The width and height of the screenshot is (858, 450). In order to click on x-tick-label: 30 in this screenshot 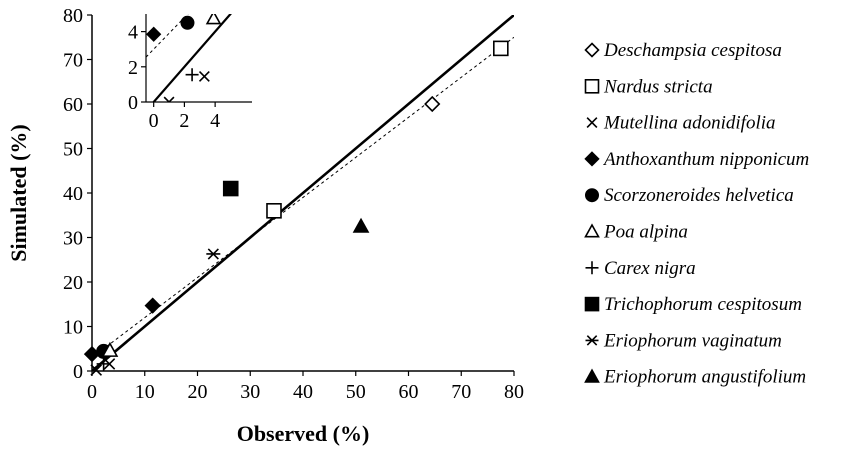, I will do `click(250, 392)`.